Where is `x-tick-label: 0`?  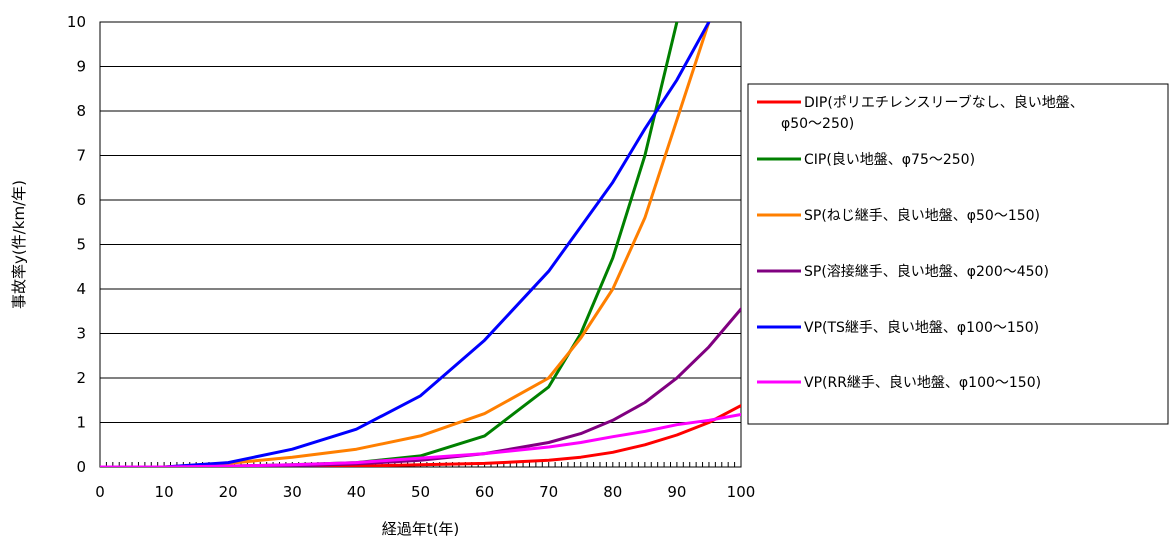
x-tick-label: 0 is located at coordinates (100, 492).